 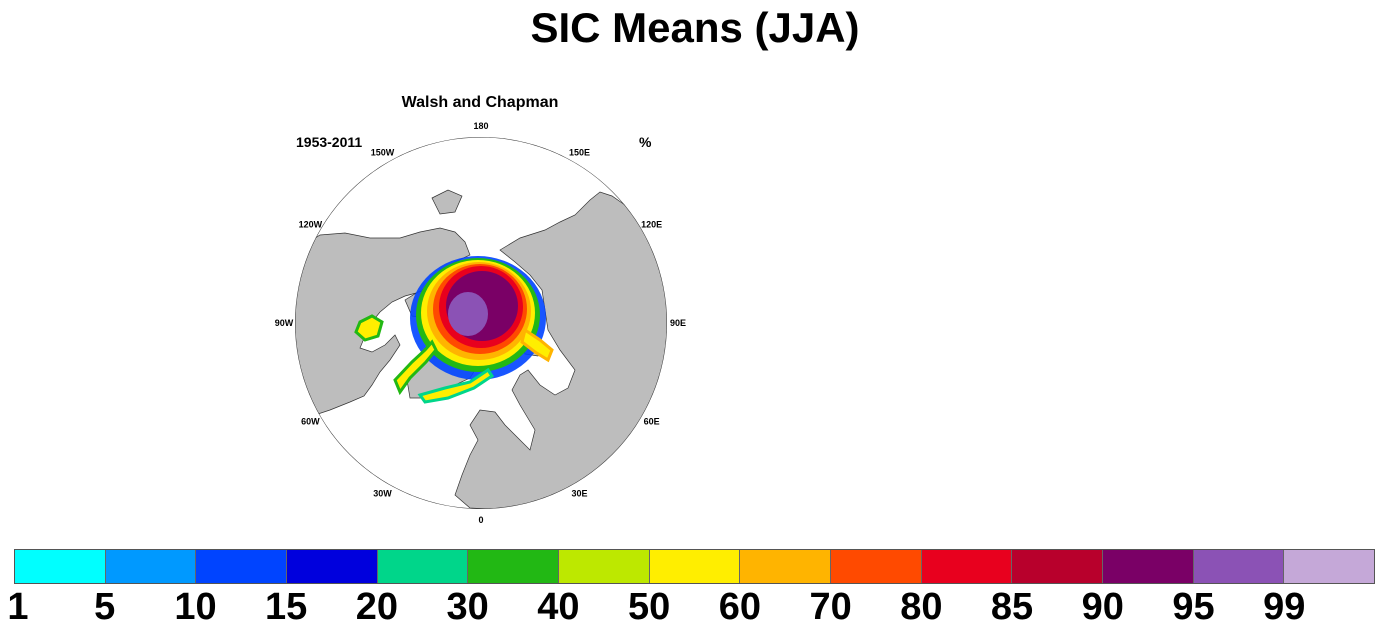 I want to click on hudson-bay-ice, so click(x=369, y=328).